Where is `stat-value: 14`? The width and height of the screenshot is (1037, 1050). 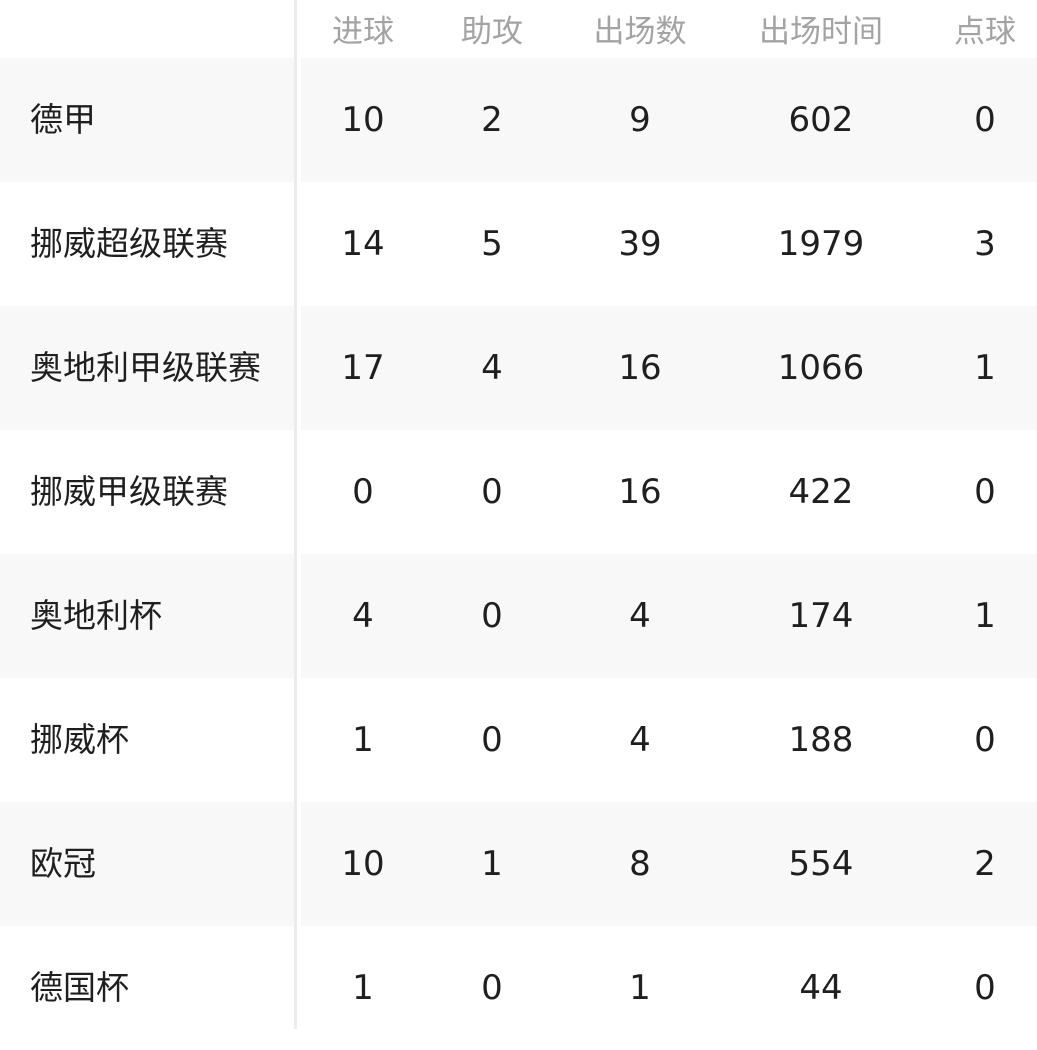 stat-value: 14 is located at coordinates (363, 244).